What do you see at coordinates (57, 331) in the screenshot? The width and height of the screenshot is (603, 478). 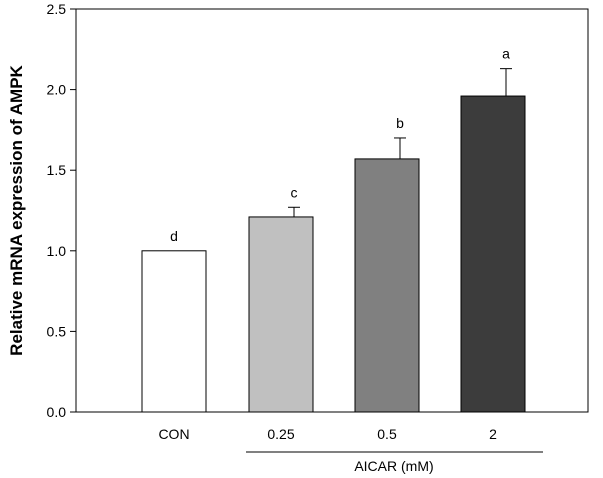 I see `y-tick-label: 0.5` at bounding box center [57, 331].